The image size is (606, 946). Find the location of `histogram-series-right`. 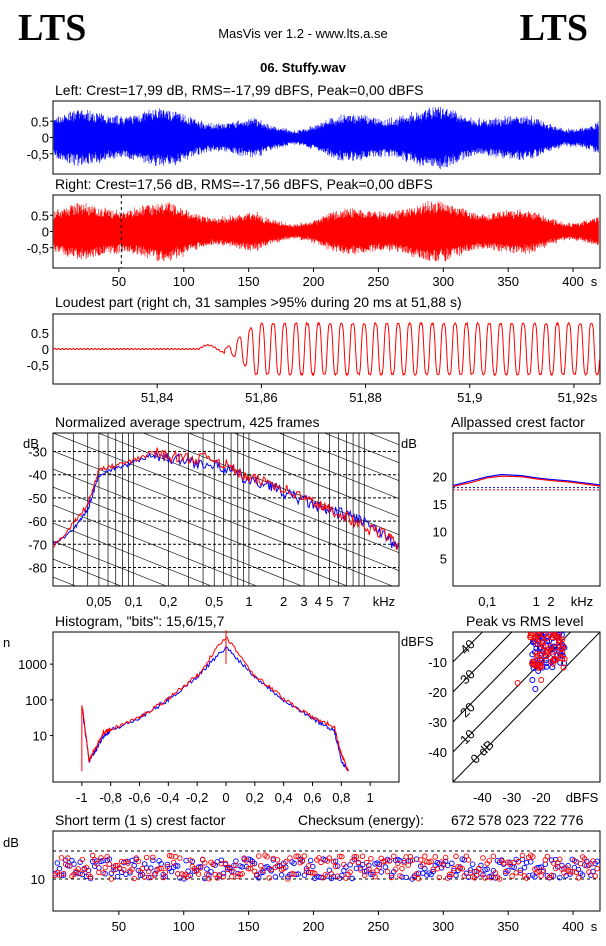

histogram-series-right is located at coordinates (215, 704).